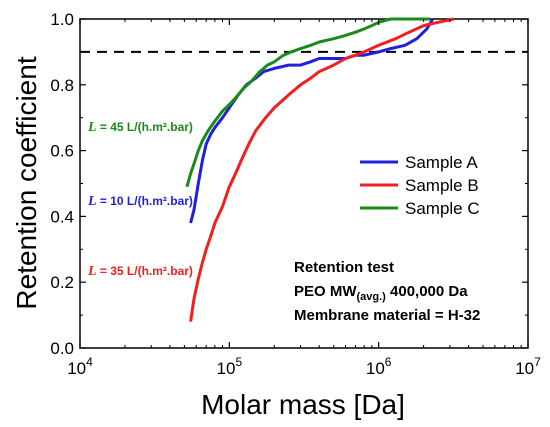 This screenshot has height=427, width=550. I want to click on flux-annotation-sample-b: L = 35 L/(h.m².bar), so click(140, 271).